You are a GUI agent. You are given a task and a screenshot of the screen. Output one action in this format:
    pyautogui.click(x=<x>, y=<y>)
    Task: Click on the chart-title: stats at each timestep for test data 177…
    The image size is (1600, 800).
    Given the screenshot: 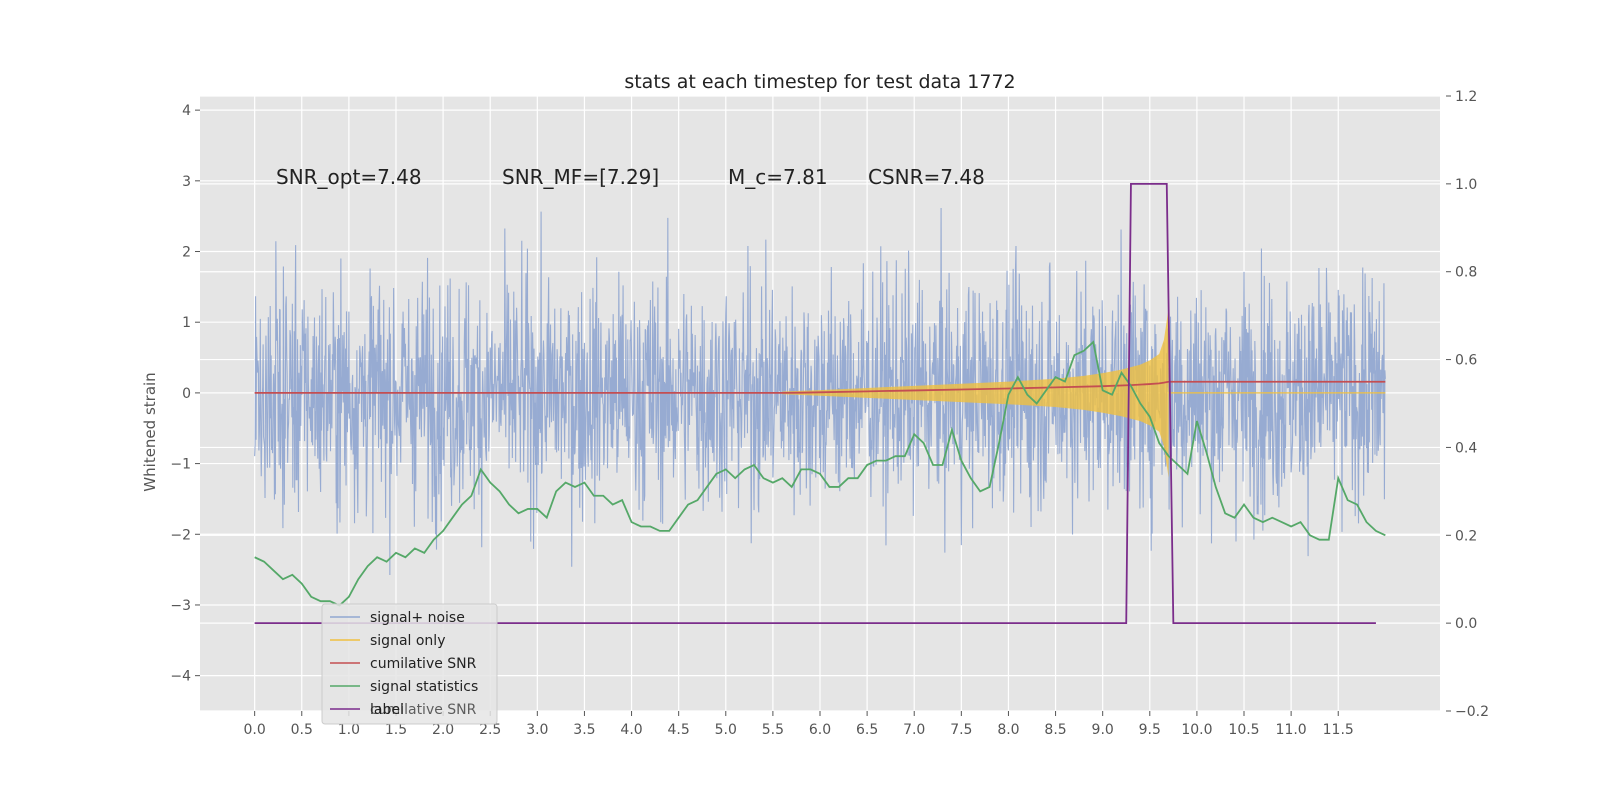 What is the action you would take?
    pyautogui.click(x=819, y=82)
    